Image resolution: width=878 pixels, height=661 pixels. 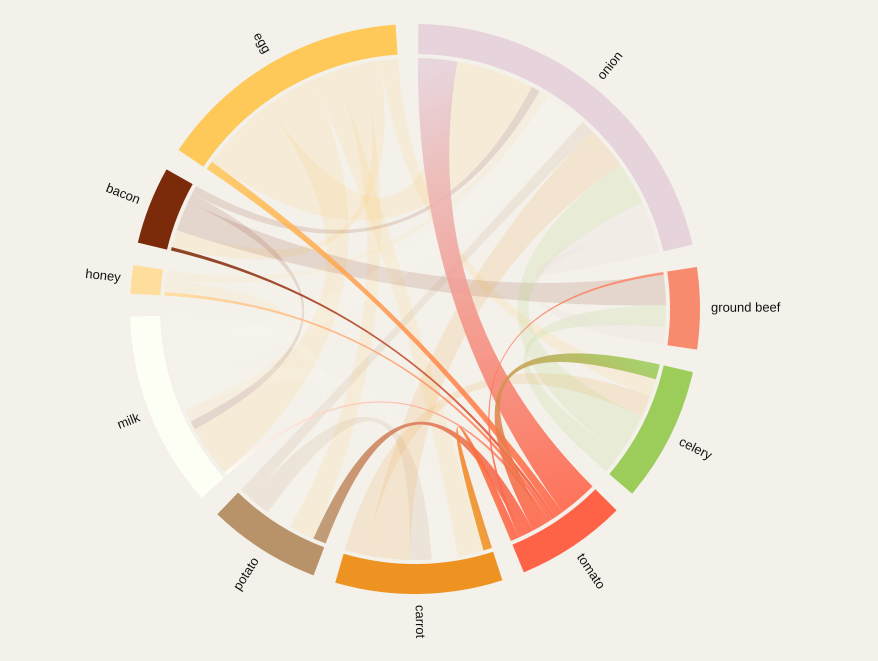 I want to click on group-arc-onion, so click(x=555, y=138).